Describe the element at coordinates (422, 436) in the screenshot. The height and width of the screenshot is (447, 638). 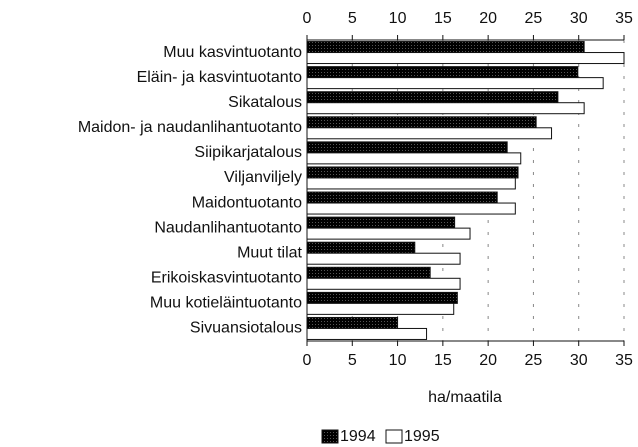
I see `legend-label: 1995` at that location.